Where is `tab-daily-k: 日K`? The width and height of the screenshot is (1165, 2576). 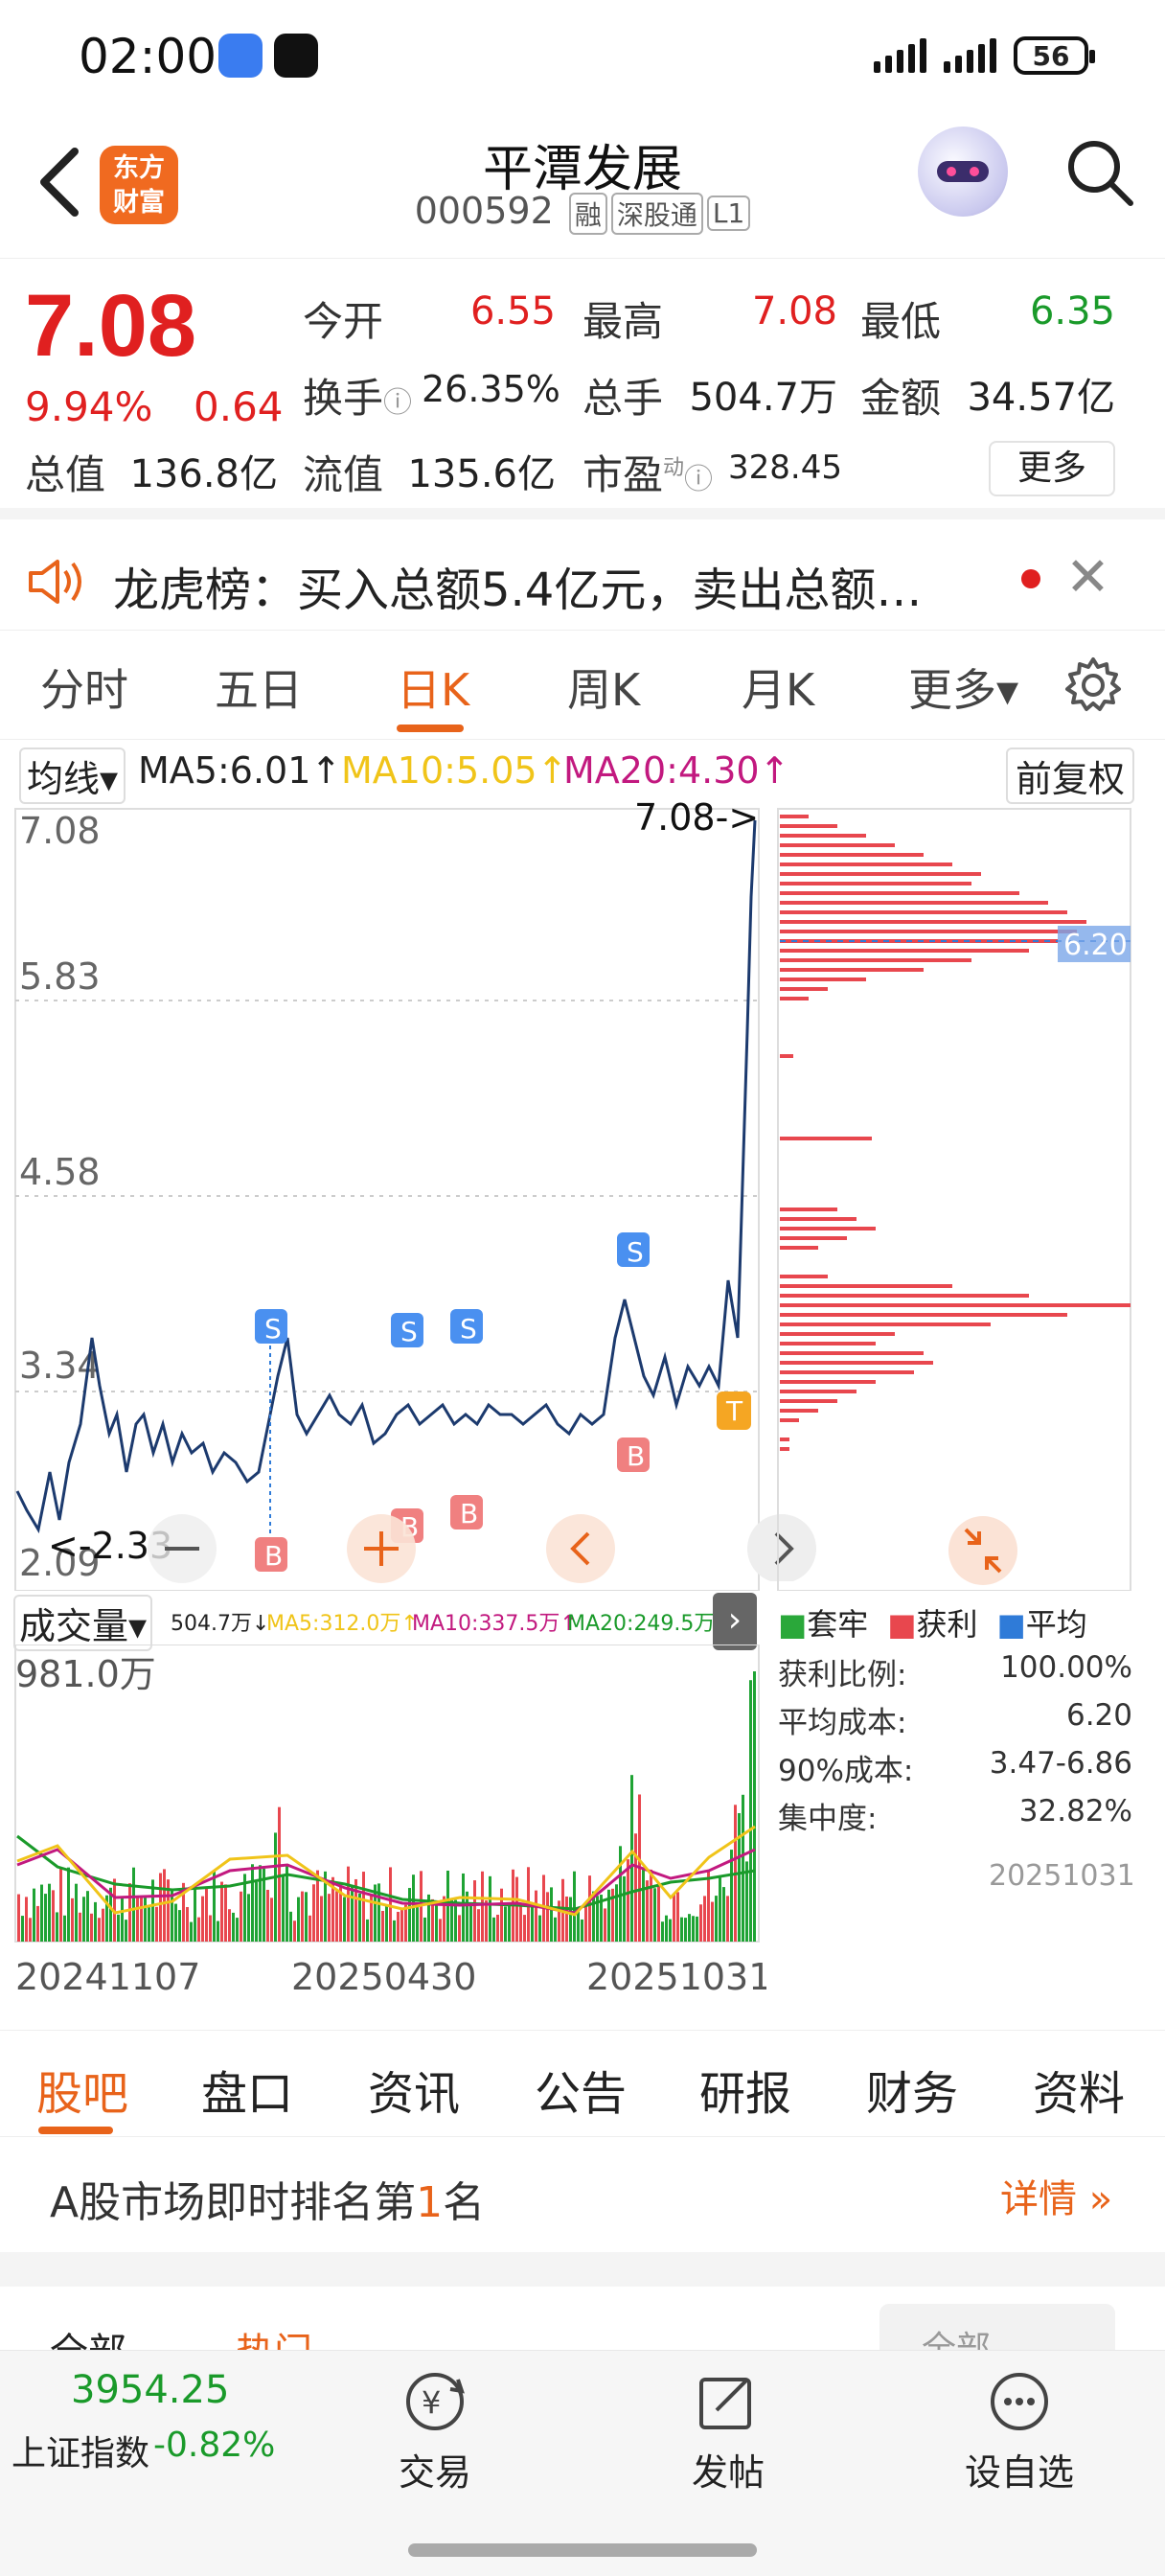 tab-daily-k: 日K is located at coordinates (433, 690).